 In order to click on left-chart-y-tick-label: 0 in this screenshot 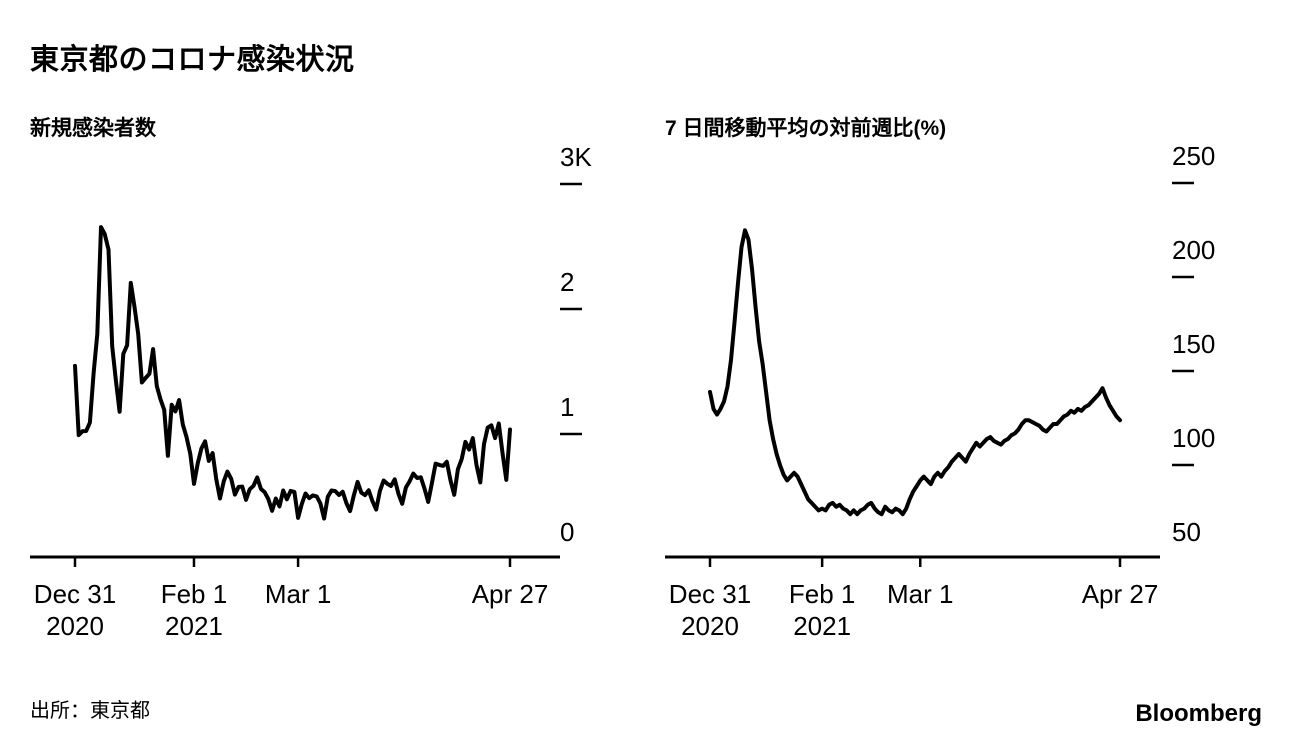, I will do `click(567, 532)`.